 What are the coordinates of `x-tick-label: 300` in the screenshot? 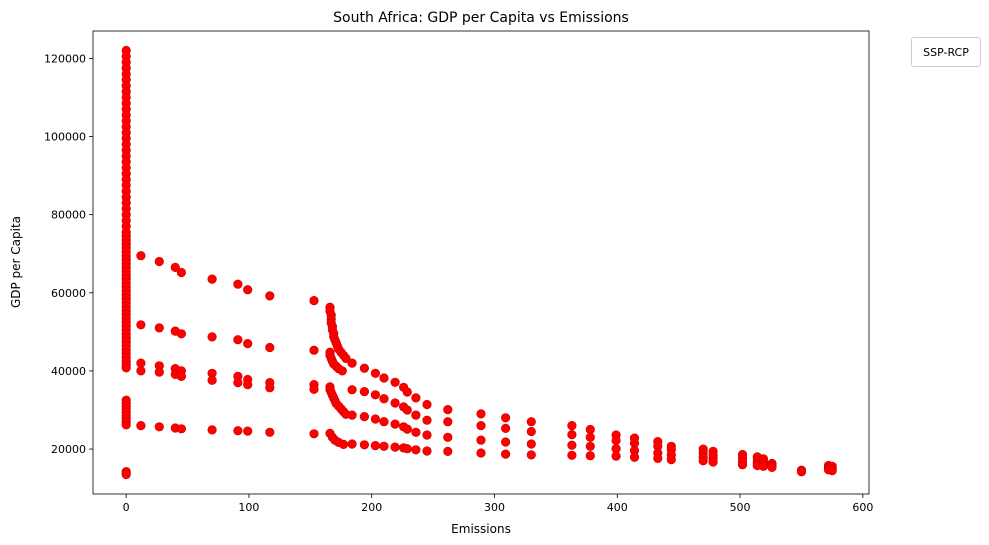 It's located at (494, 507).